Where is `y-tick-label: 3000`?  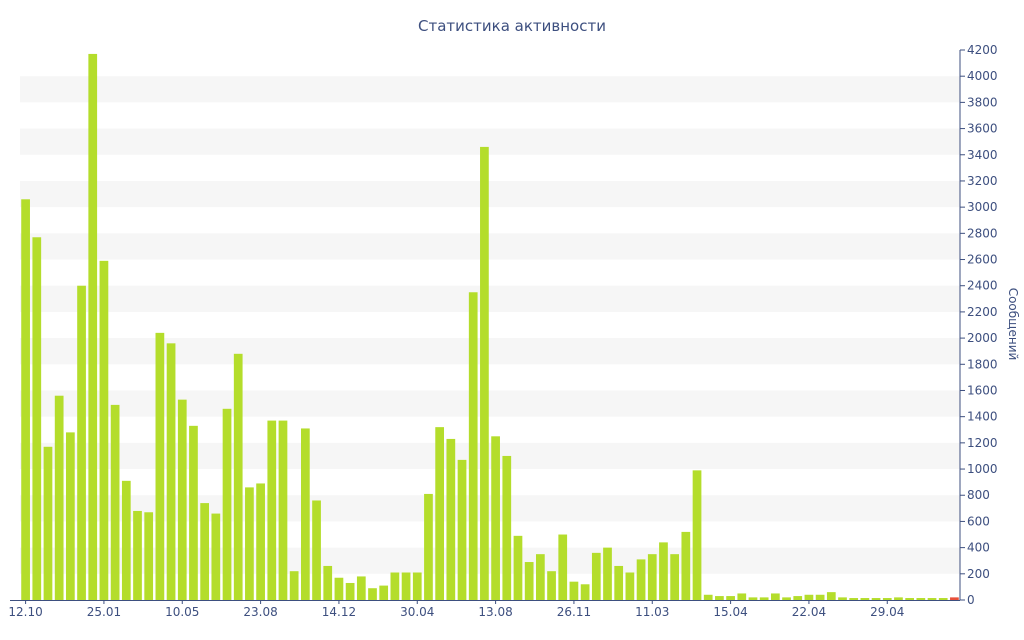 y-tick-label: 3000 is located at coordinates (982, 207).